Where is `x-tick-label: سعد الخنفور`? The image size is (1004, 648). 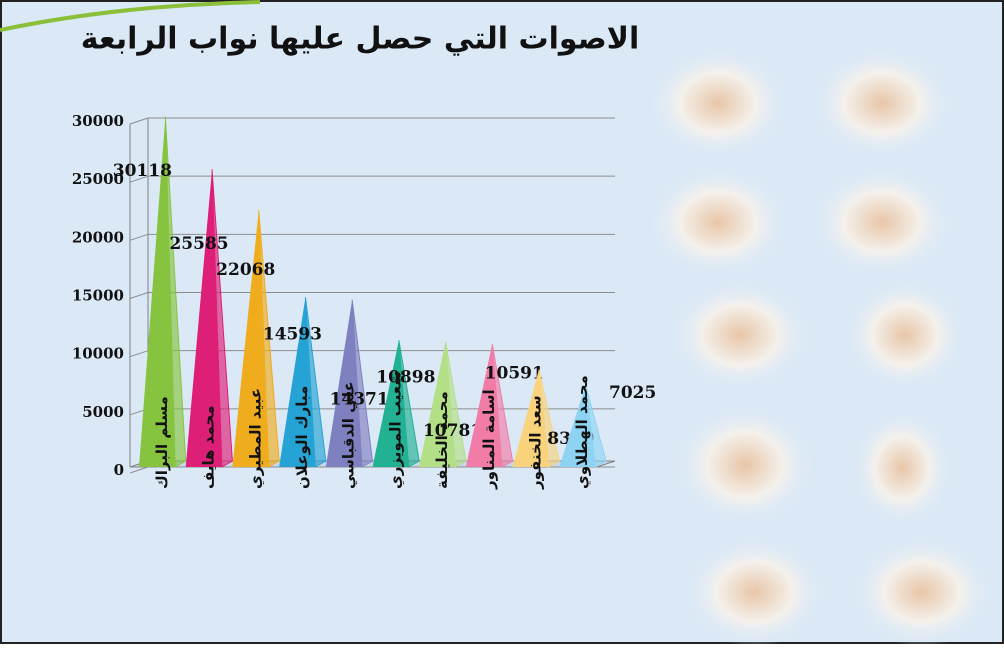
x-tick-label: سعد الخنفور is located at coordinates (535, 442).